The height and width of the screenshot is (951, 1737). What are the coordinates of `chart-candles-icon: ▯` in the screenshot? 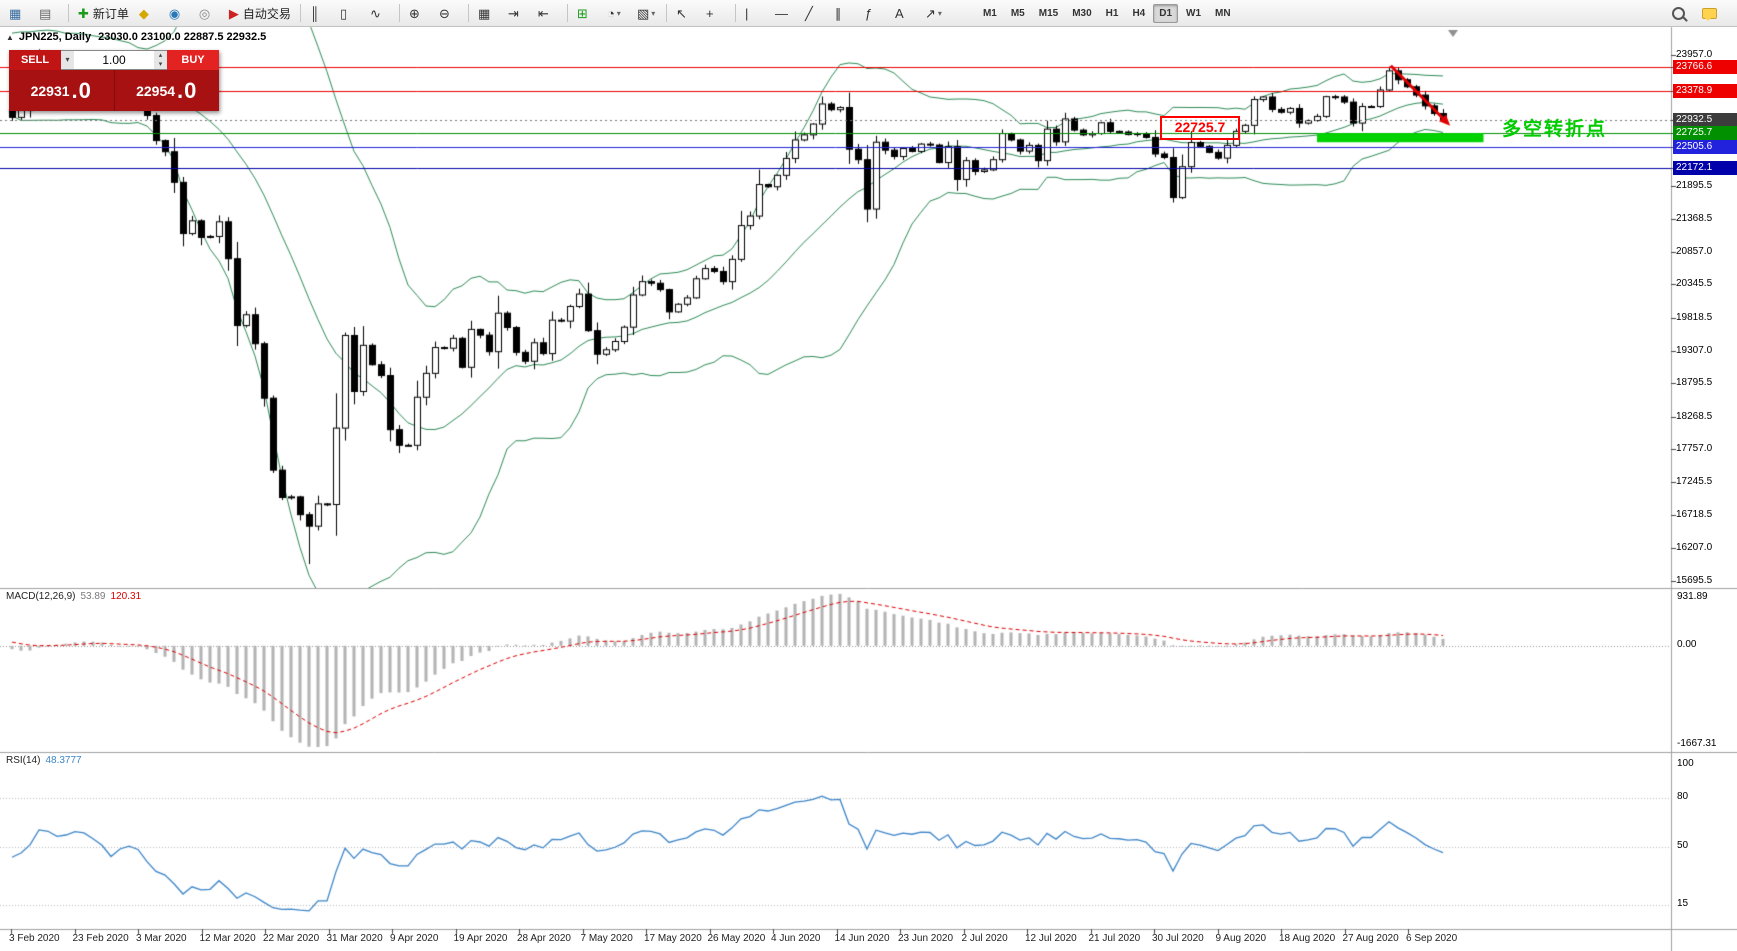 It's located at (343, 13).